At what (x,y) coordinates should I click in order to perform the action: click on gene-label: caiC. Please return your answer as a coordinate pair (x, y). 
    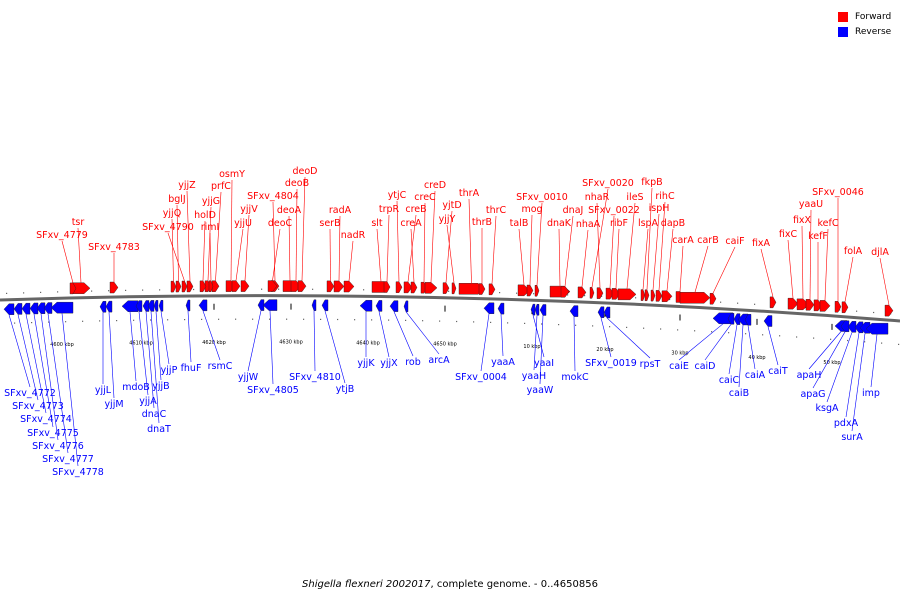
    Looking at the image, I should click on (729, 380).